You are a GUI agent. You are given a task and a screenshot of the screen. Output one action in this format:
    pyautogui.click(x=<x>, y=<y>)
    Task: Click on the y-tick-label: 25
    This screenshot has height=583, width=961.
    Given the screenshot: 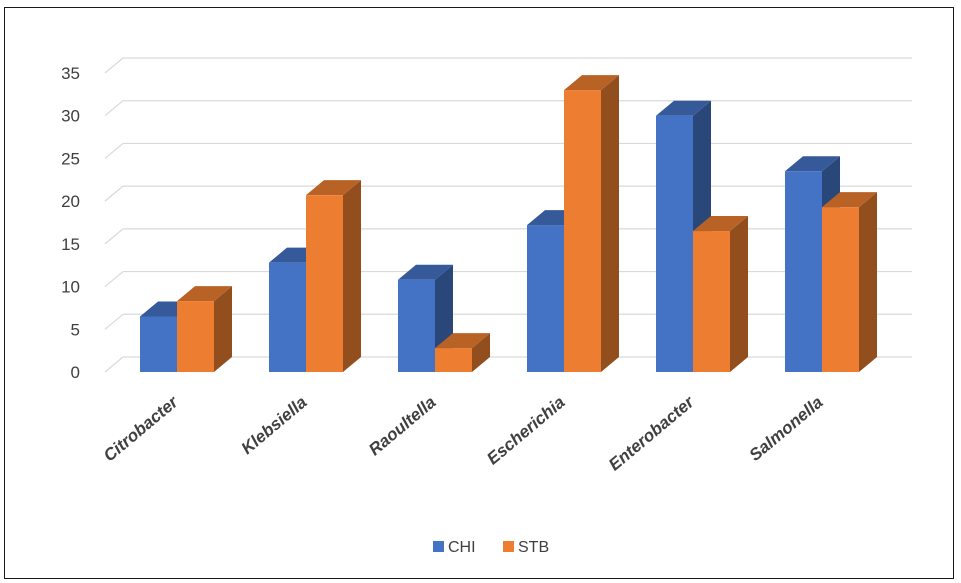 What is the action you would take?
    pyautogui.click(x=70, y=158)
    